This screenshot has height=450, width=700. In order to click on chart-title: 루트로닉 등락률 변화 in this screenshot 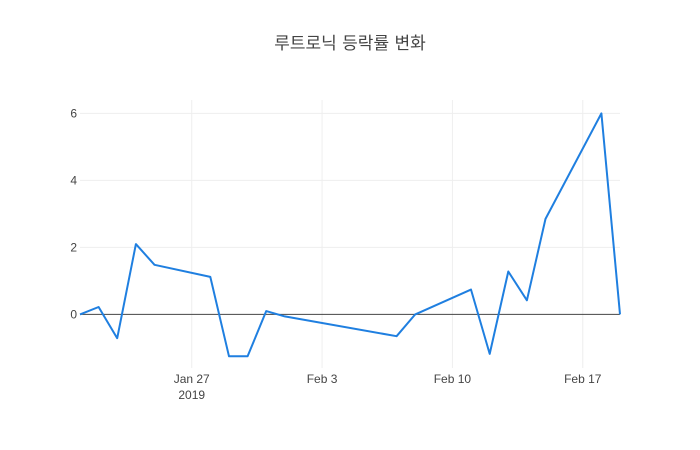, I will do `click(350, 44)`.